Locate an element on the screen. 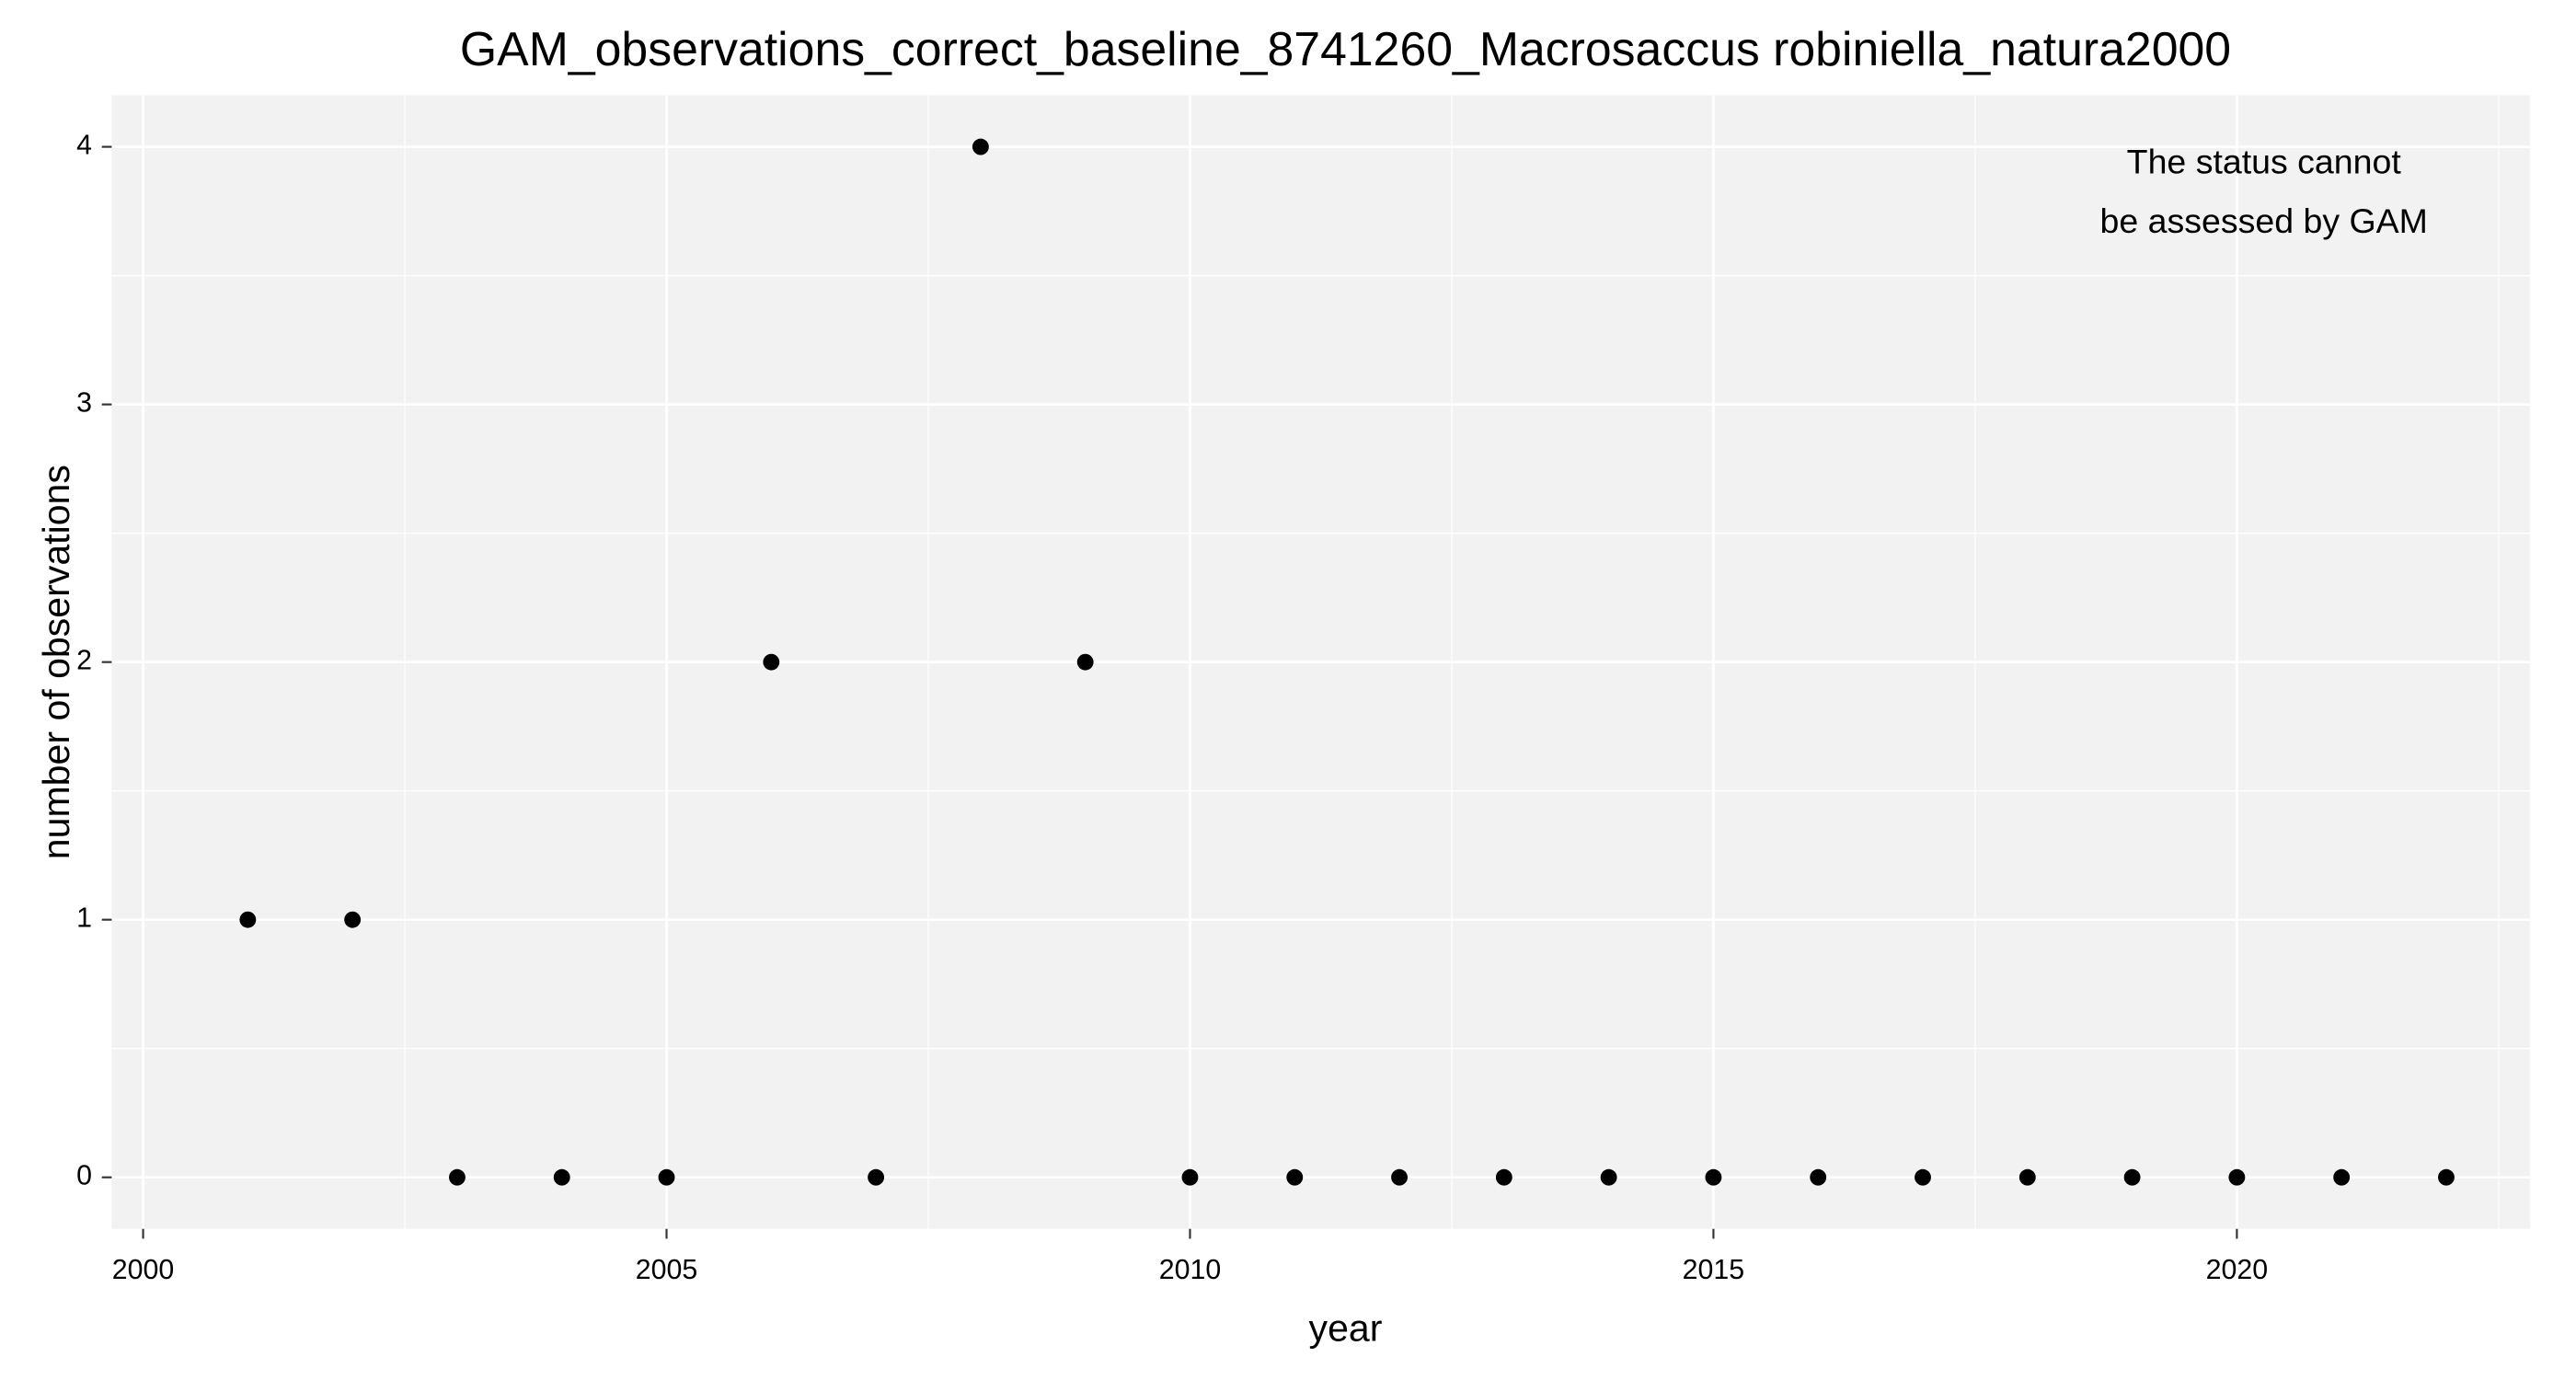 The width and height of the screenshot is (2576, 1380). annotation: The status cannot is located at coordinates (2264, 161).